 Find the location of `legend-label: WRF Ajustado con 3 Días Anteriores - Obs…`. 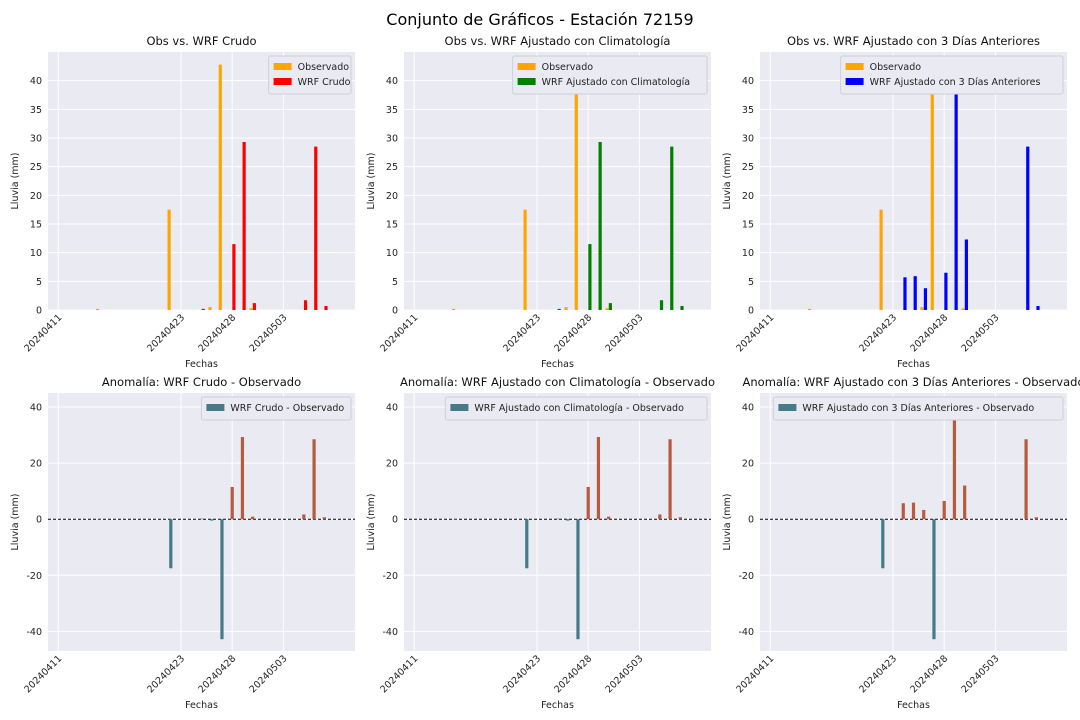

legend-label: WRF Ajustado con 3 Días Anteriores - Obs… is located at coordinates (918, 408).